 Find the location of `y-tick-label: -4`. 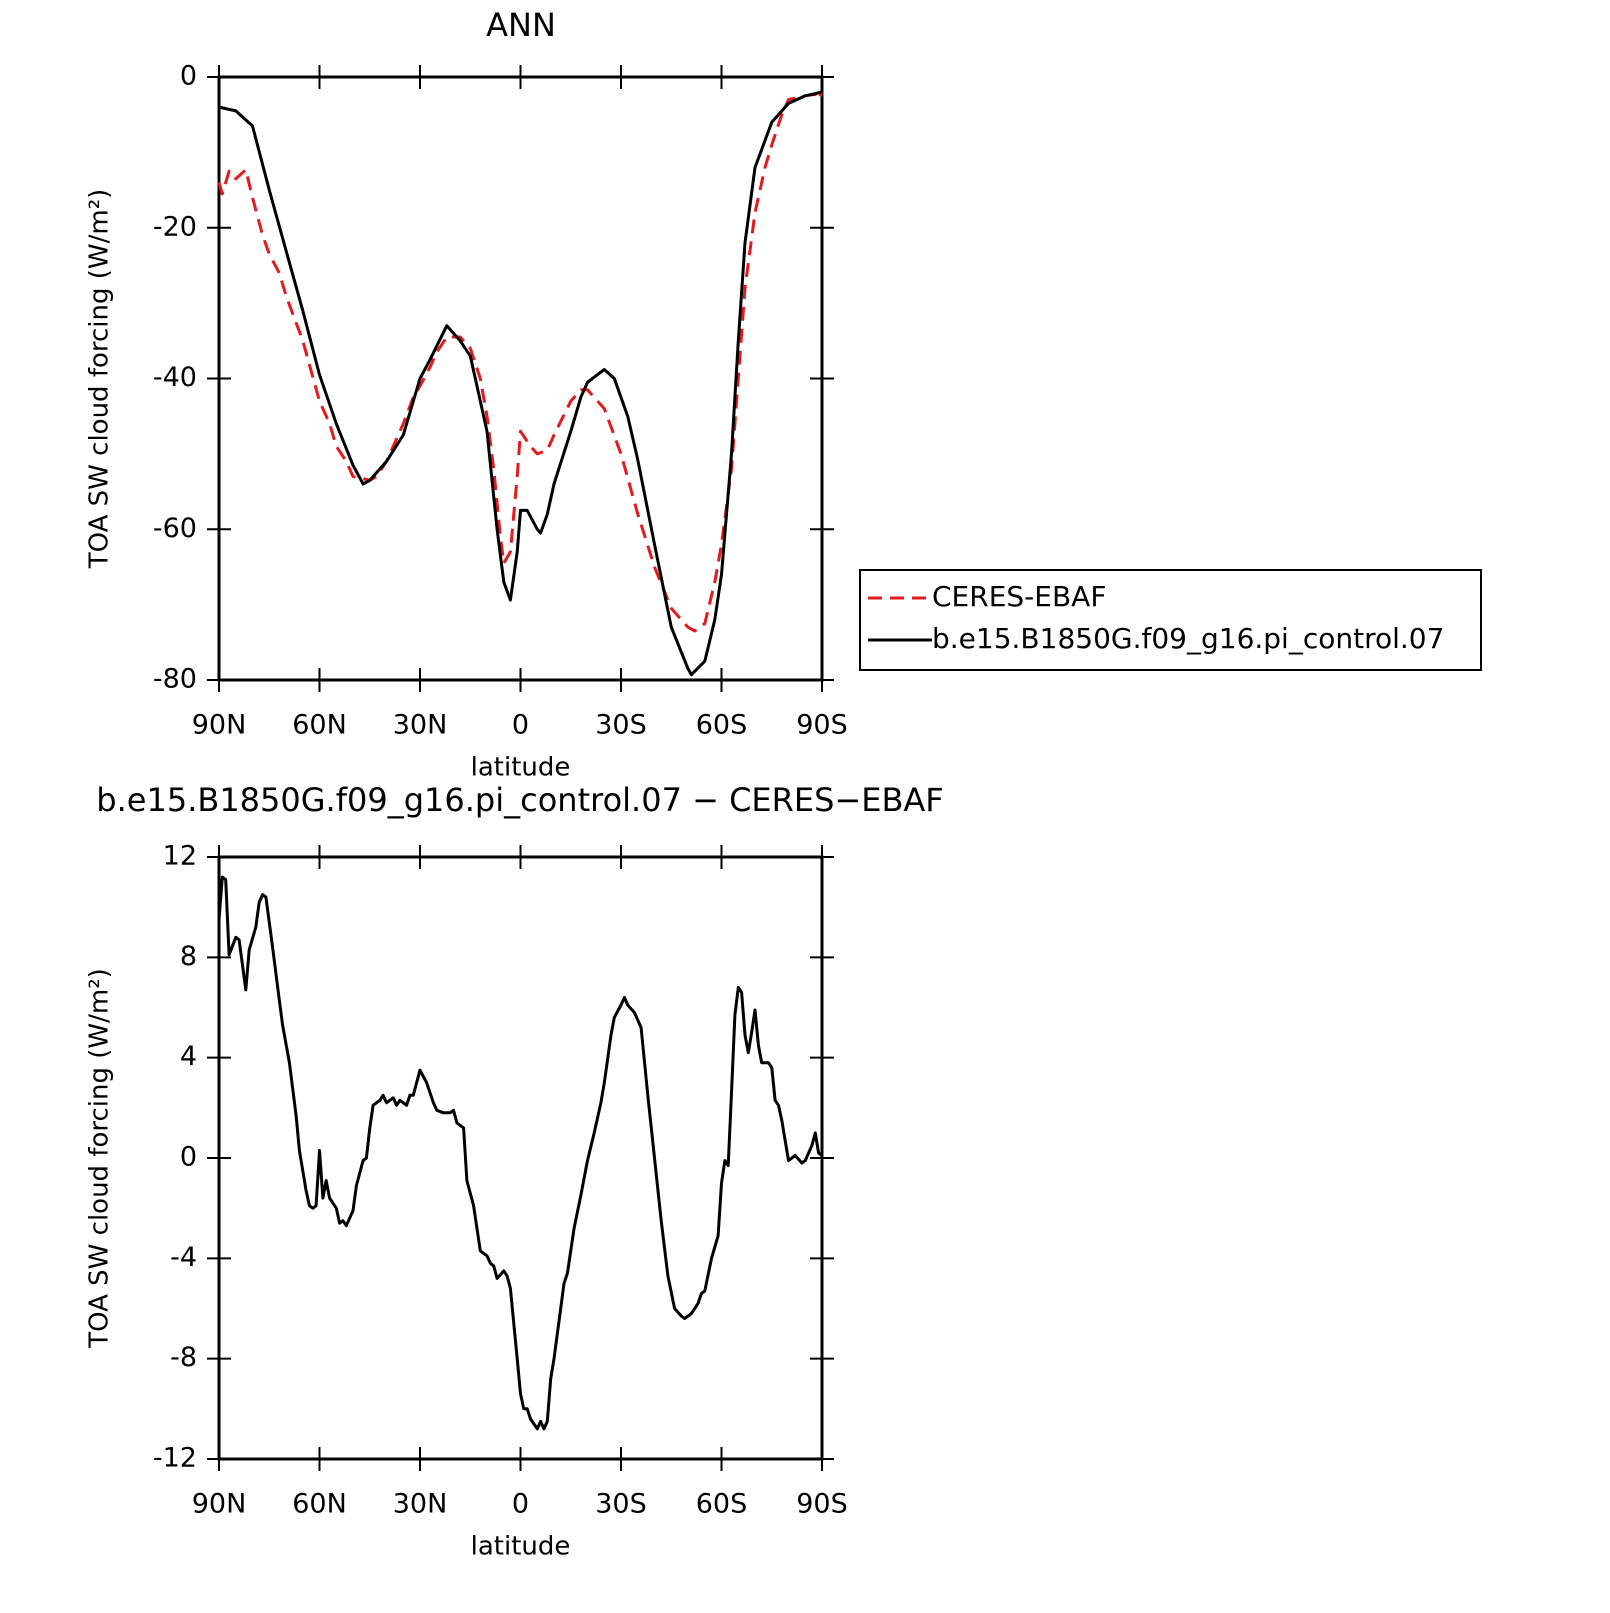

y-tick-label: -4 is located at coordinates (183, 1257).